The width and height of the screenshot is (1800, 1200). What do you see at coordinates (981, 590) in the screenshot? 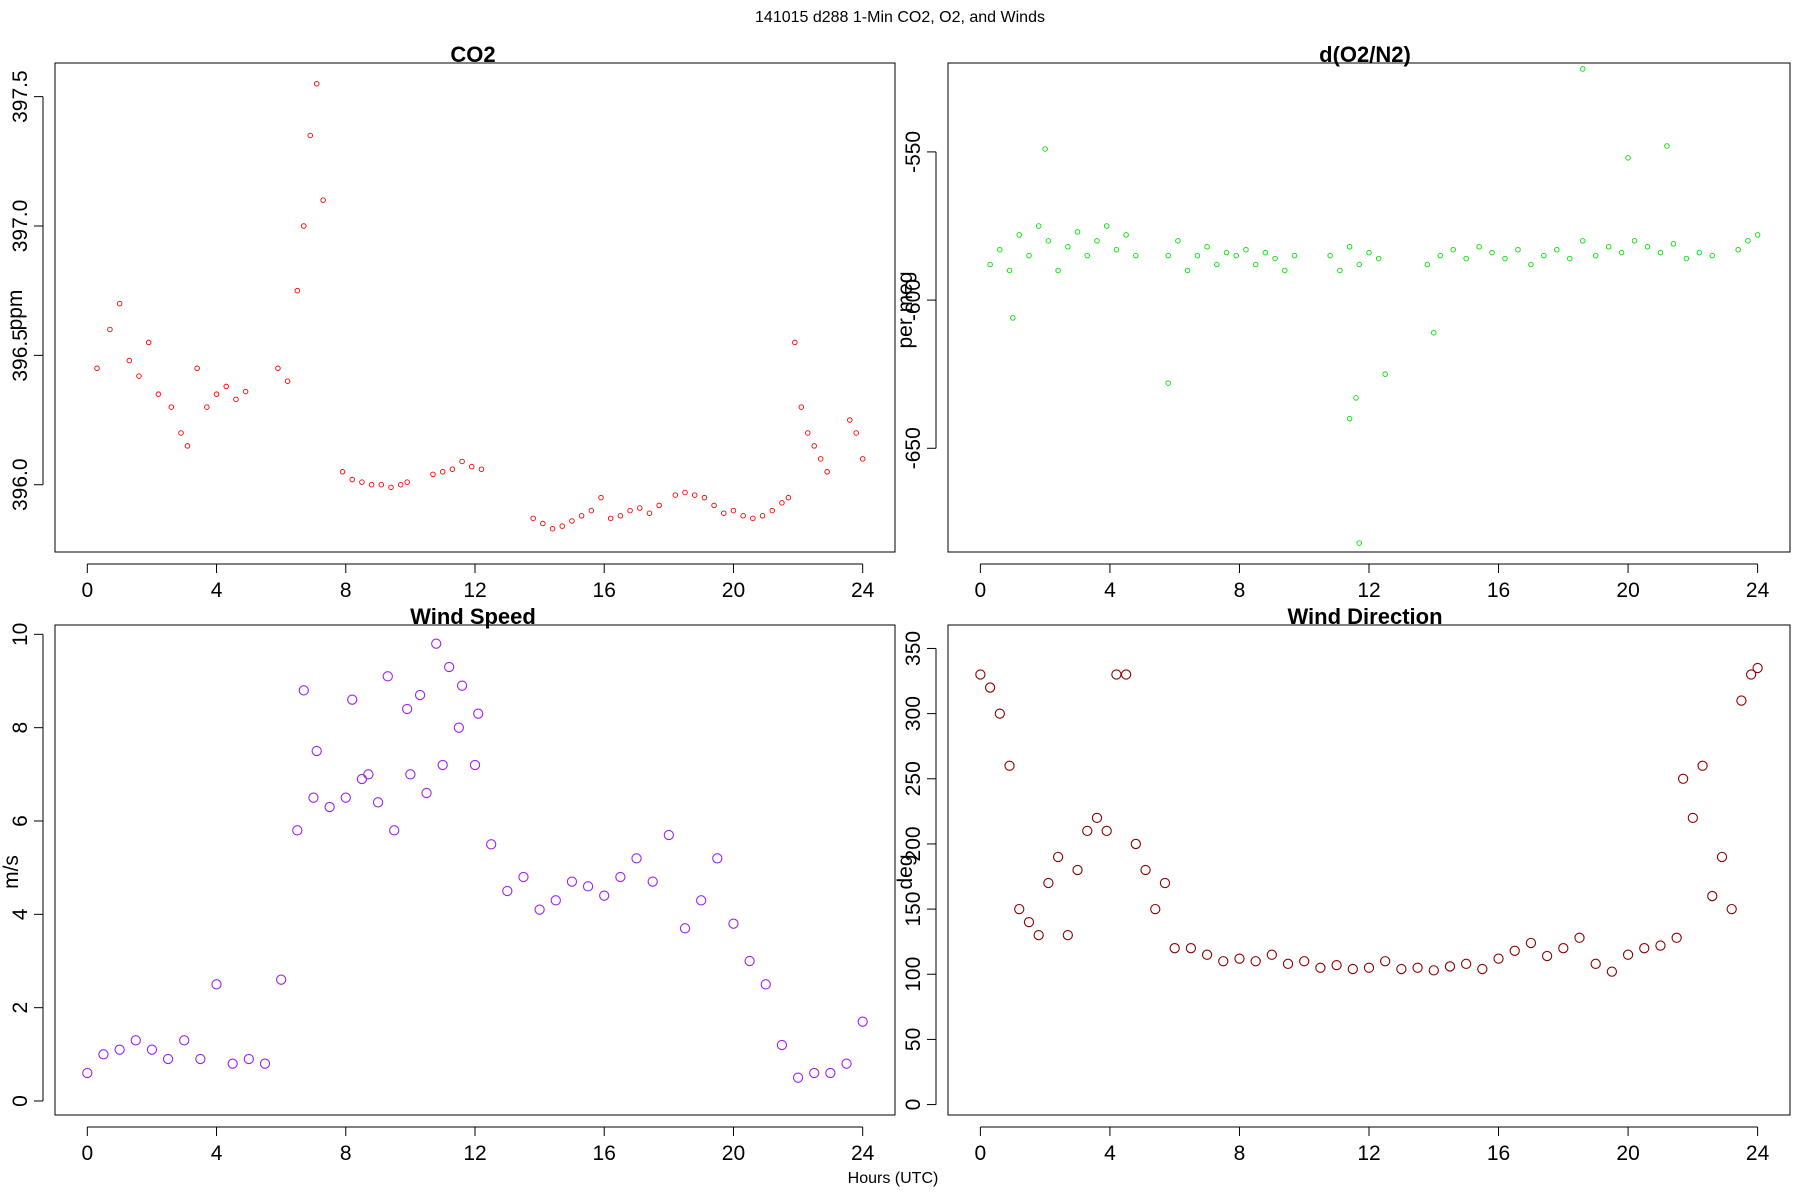
I see `x-tick-label: 0` at bounding box center [981, 590].